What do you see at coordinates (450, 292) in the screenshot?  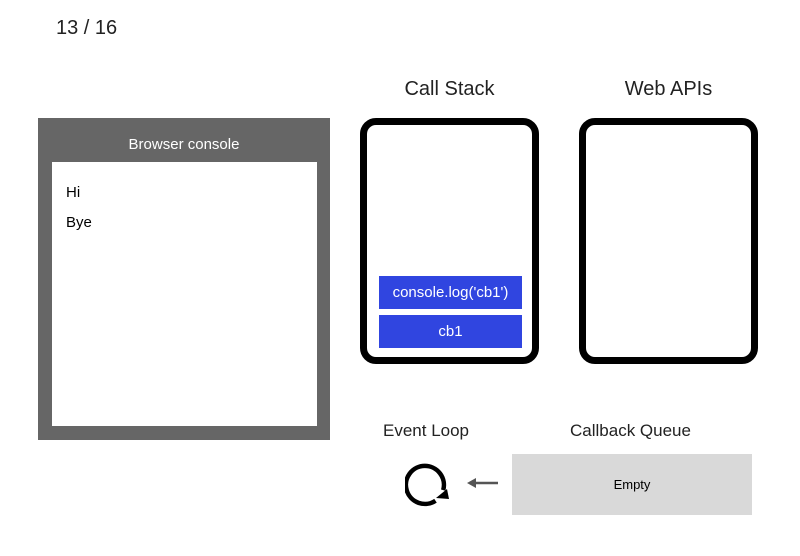 I see `stack-frame: console.log('cb1')` at bounding box center [450, 292].